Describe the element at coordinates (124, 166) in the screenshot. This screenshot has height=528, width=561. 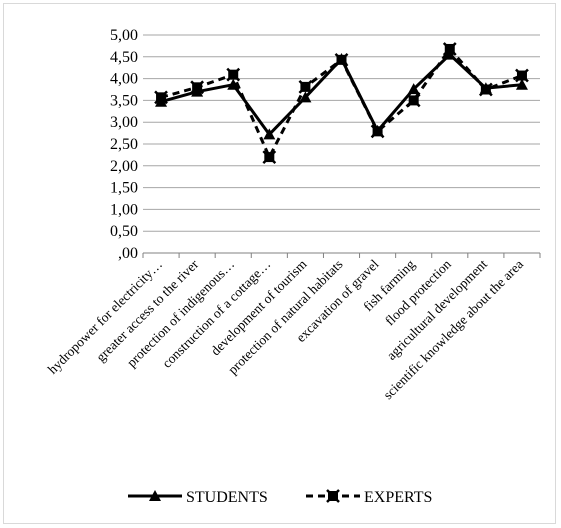
I see `y-tick-label: 2,00` at that location.